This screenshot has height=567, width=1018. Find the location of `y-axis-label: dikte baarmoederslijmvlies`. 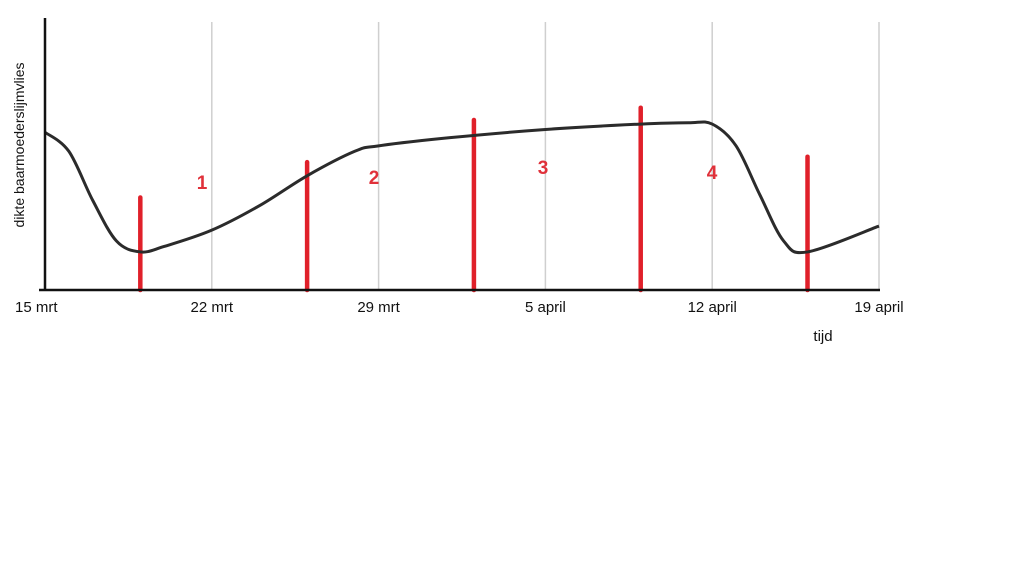

y-axis-label: dikte baarmoederslijmvlies is located at coordinates (19, 145).